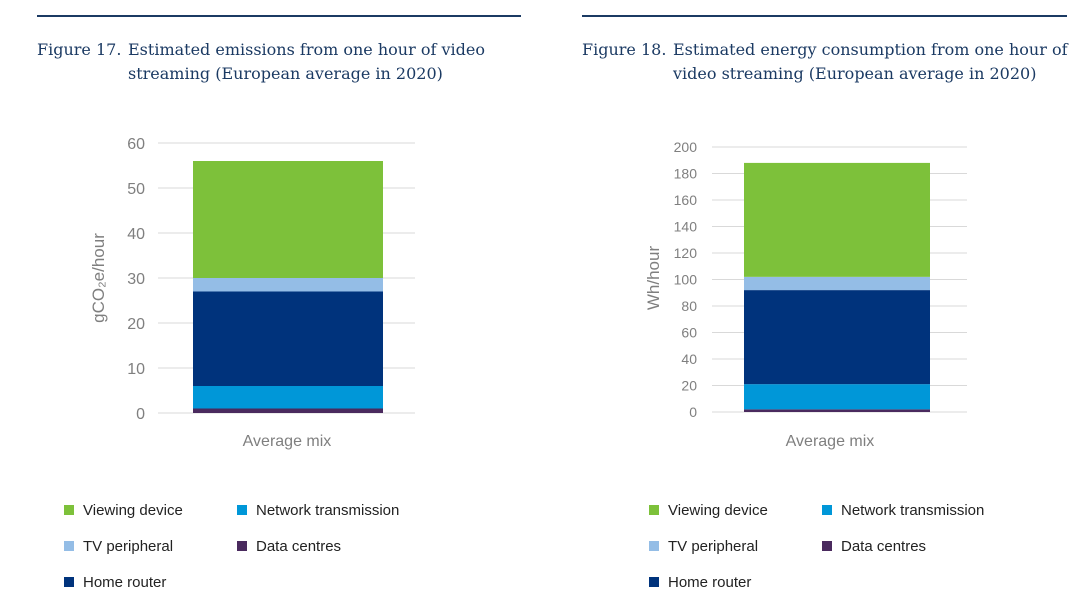 This screenshot has width=1075, height=614. Describe the element at coordinates (279, 16) in the screenshot. I see `figure-17-top-rule` at that location.